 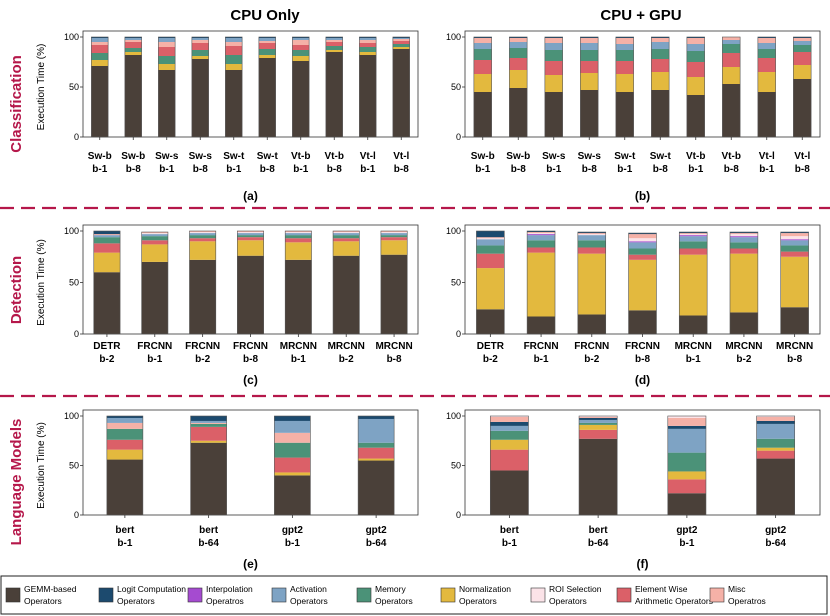 What do you see at coordinates (575, 589) in the screenshot?
I see `legend-label-roi: ROI Selection` at bounding box center [575, 589].